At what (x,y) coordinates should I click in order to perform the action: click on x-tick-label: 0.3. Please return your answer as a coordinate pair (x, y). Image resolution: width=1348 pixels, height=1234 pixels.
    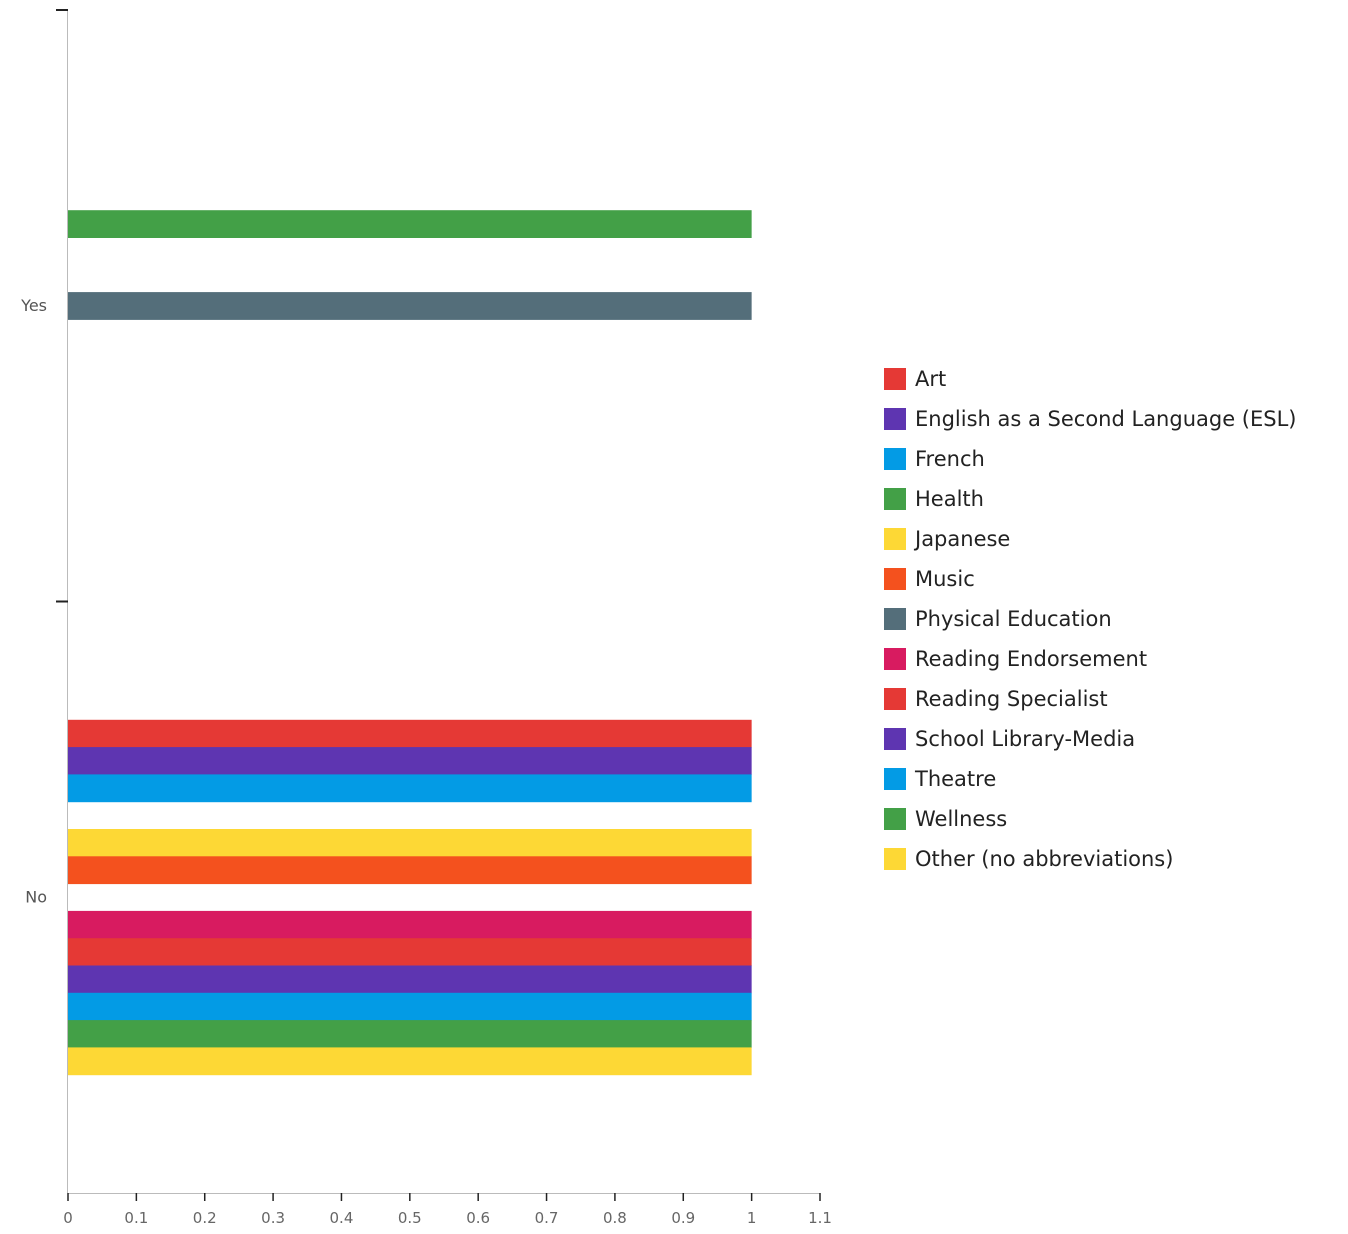
    Looking at the image, I should click on (273, 1218).